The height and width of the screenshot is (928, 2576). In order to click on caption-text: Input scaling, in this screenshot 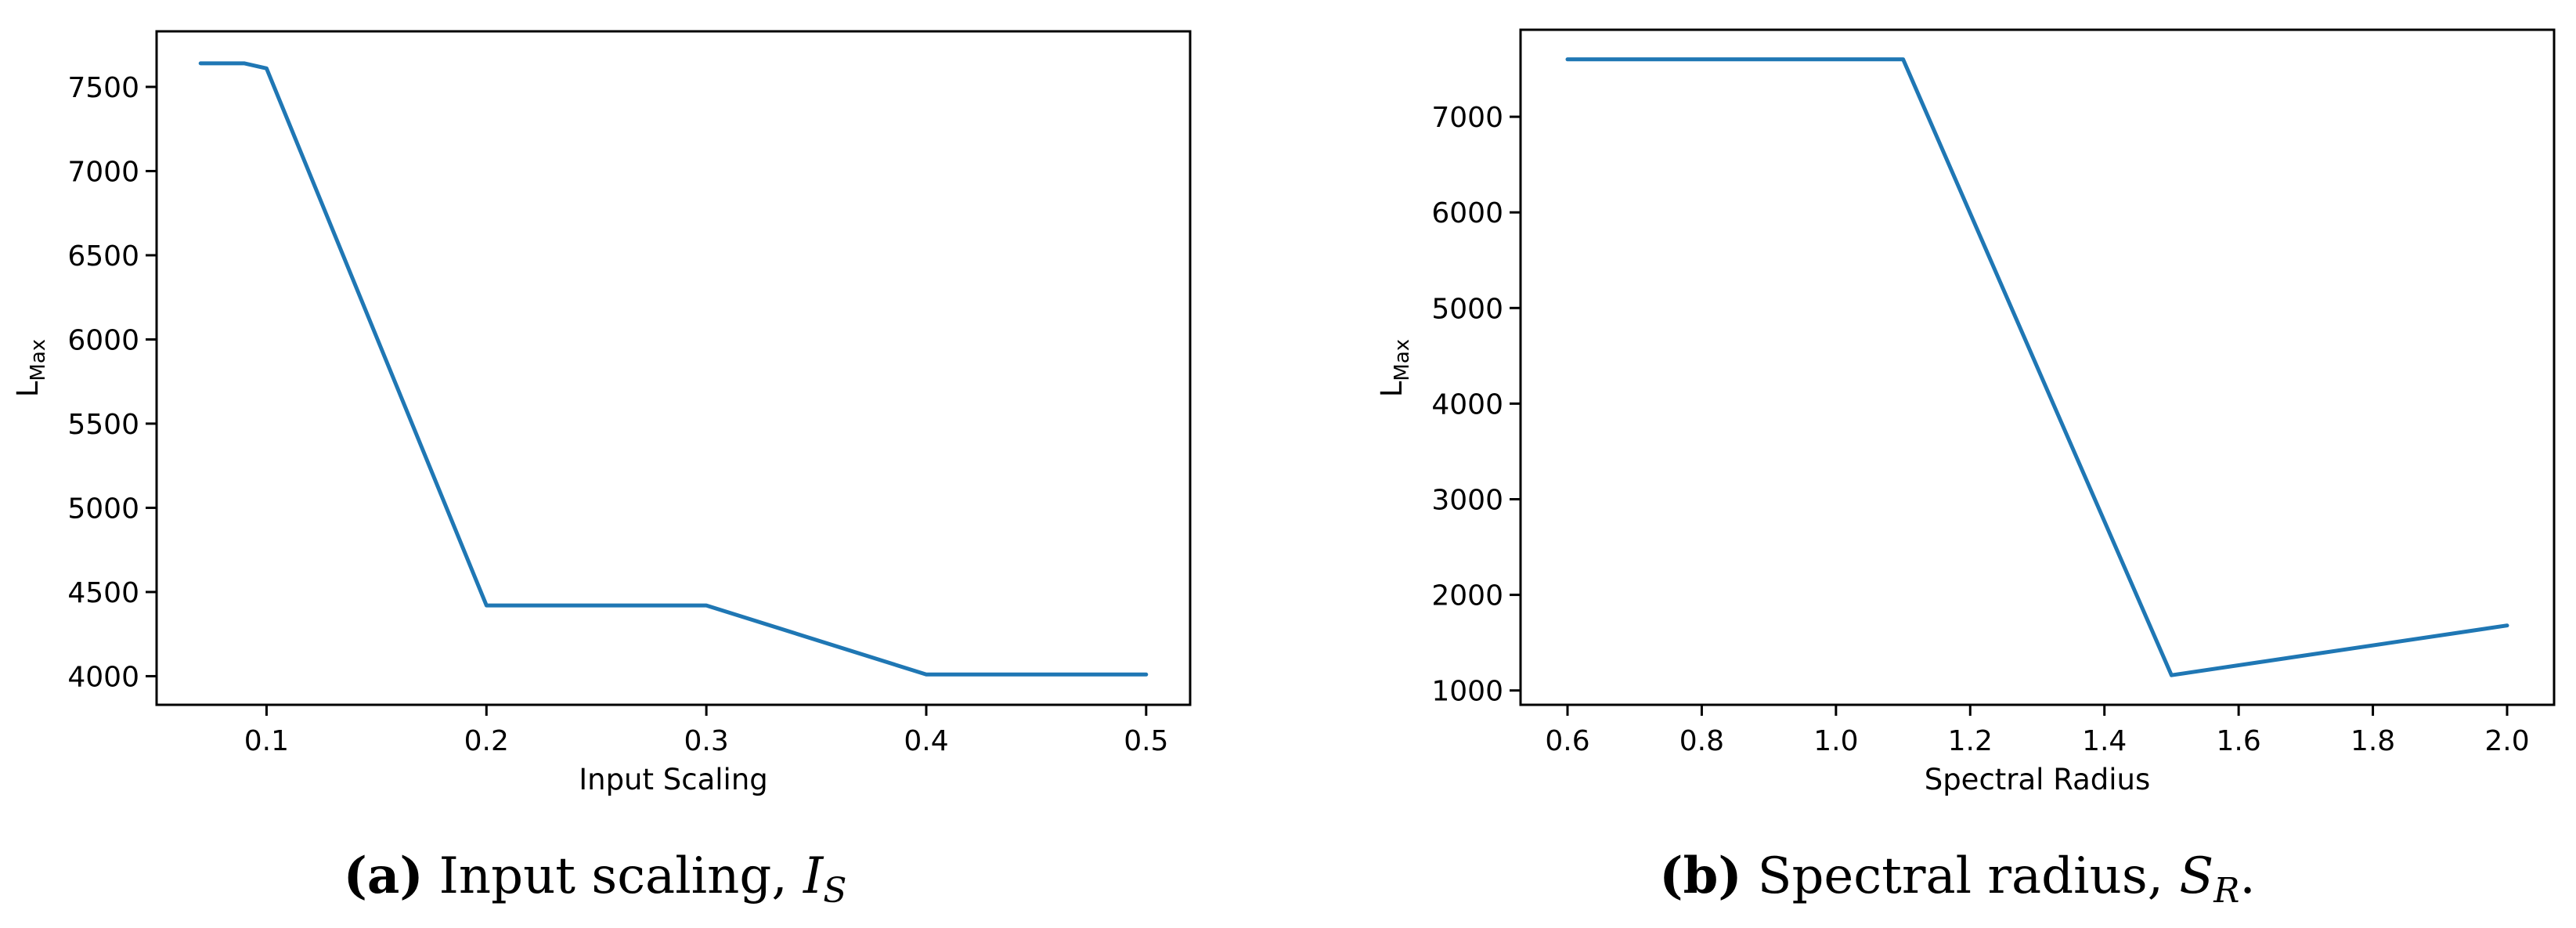, I will do `click(621, 876)`.